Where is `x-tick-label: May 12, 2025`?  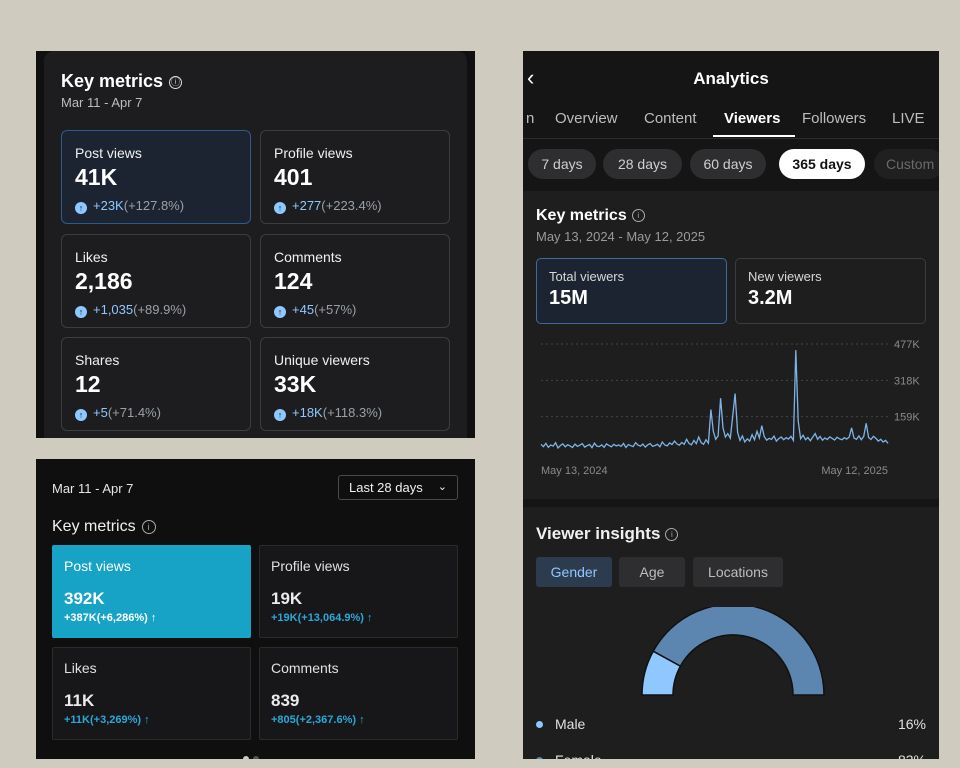
x-tick-label: May 12, 2025 is located at coordinates (854, 471).